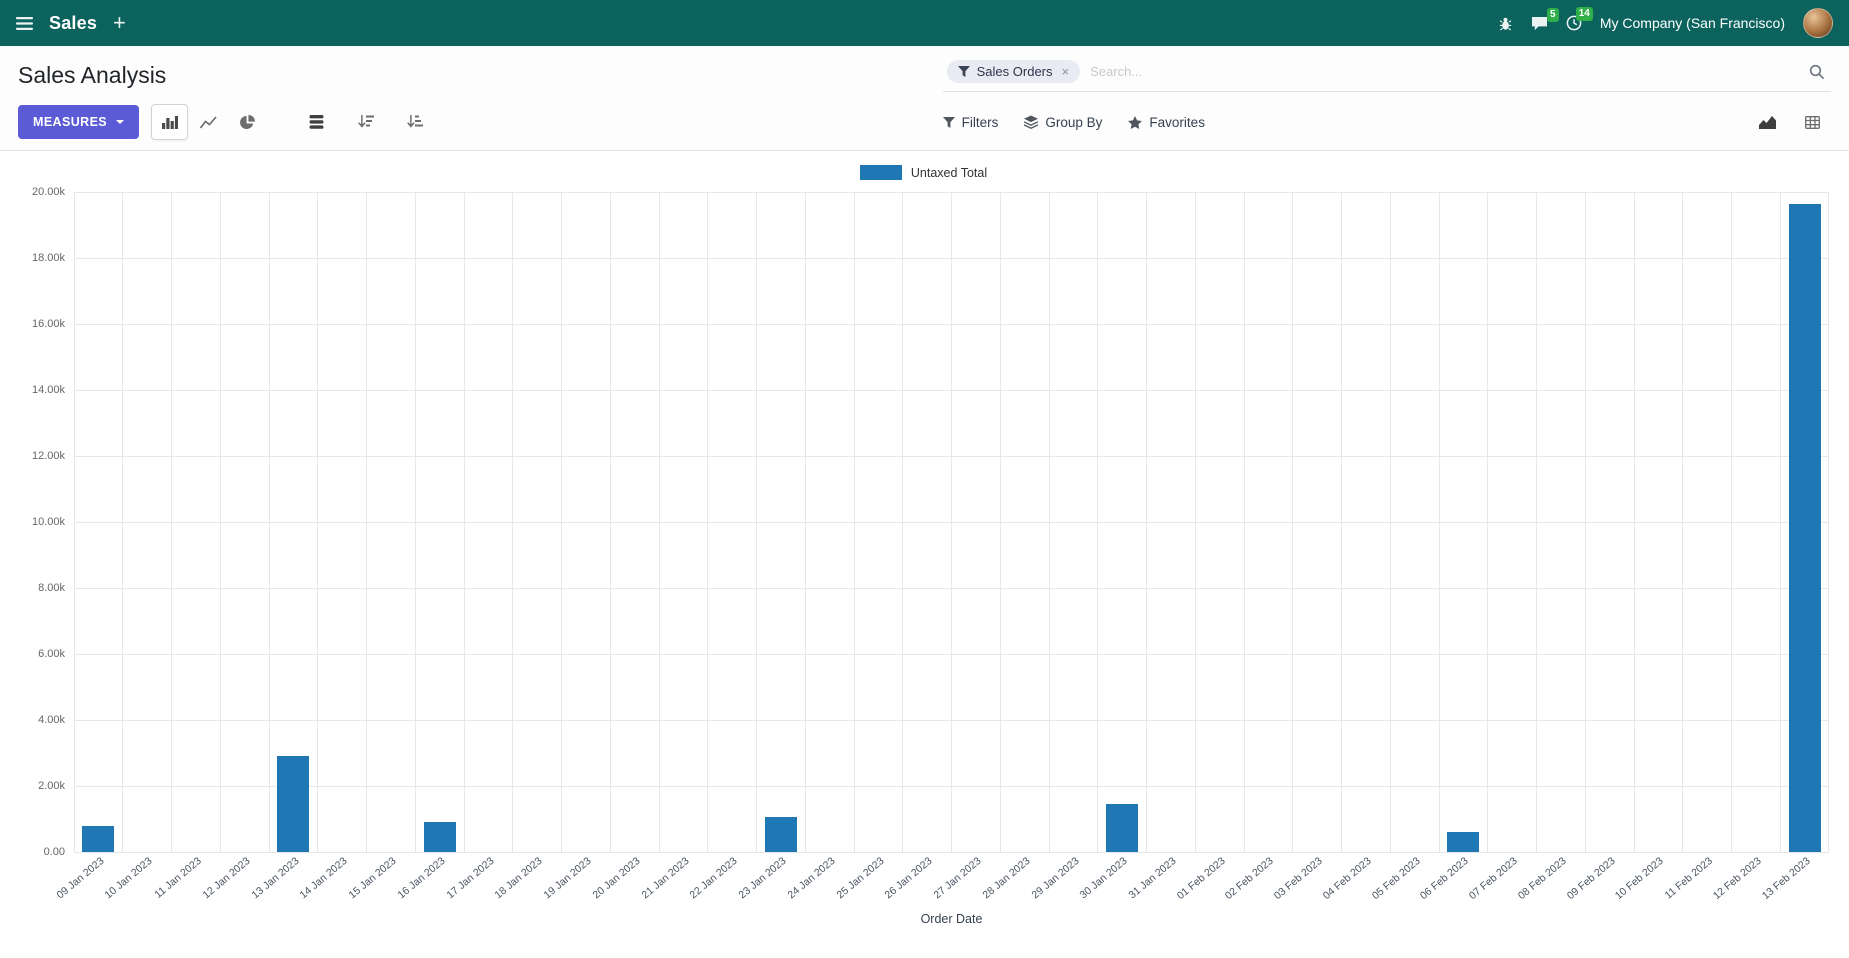  What do you see at coordinates (1065, 71) in the screenshot?
I see `facet-remove-icon: ×` at bounding box center [1065, 71].